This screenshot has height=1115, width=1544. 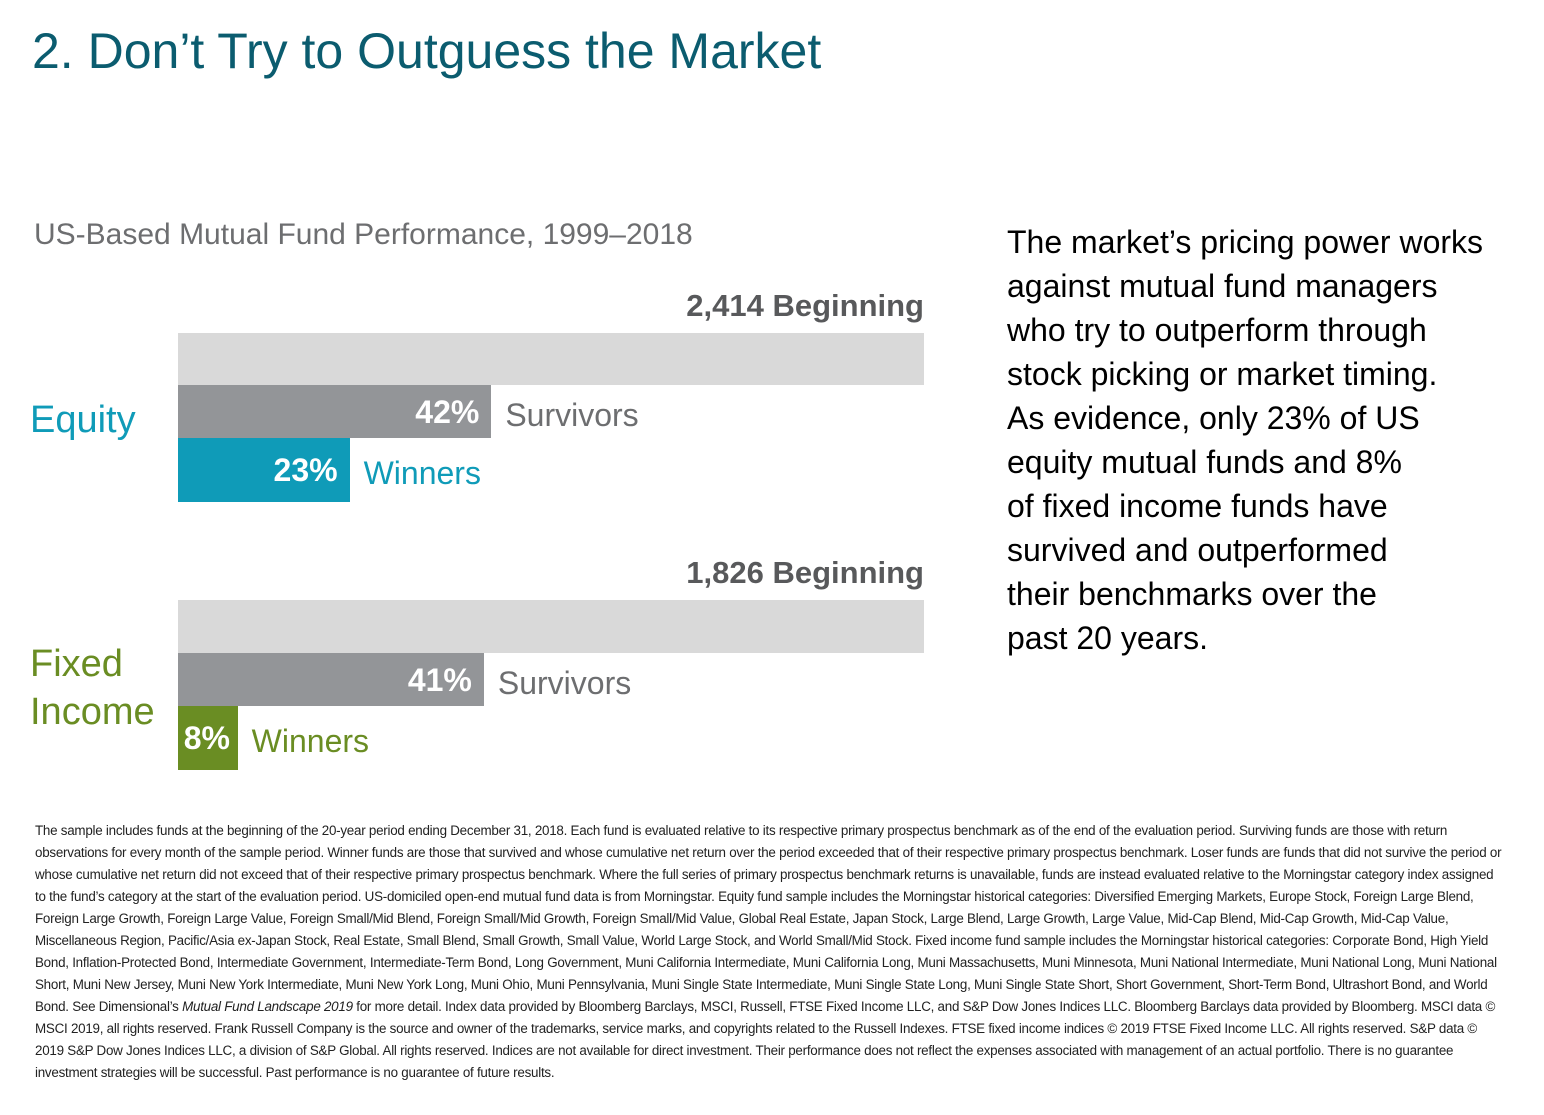 I want to click on group-label: Fixed Income, so click(x=92, y=688).